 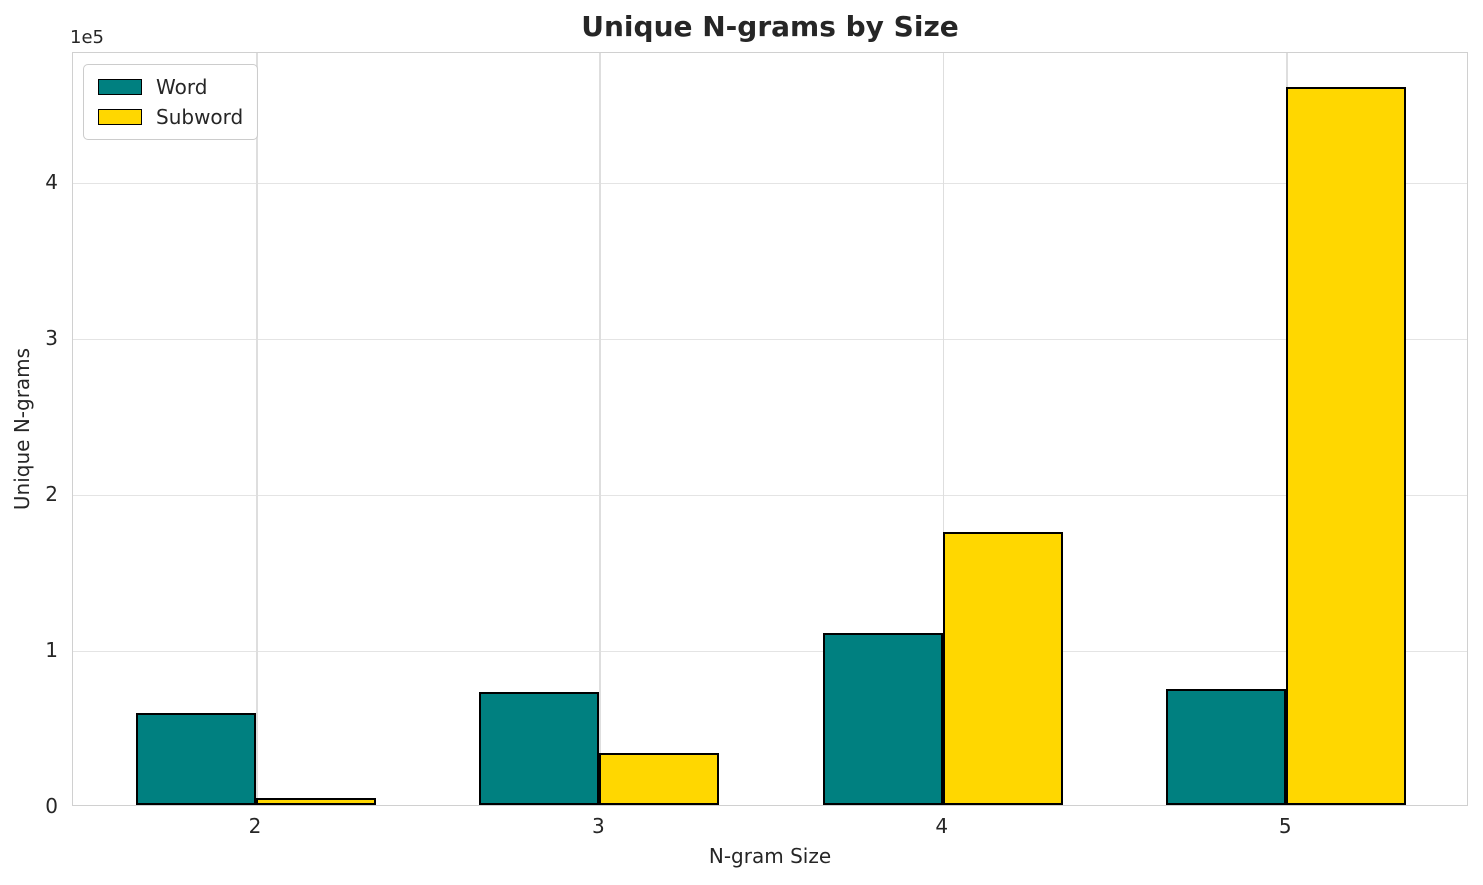 What do you see at coordinates (51, 649) in the screenshot?
I see `y-tick-label: 1` at bounding box center [51, 649].